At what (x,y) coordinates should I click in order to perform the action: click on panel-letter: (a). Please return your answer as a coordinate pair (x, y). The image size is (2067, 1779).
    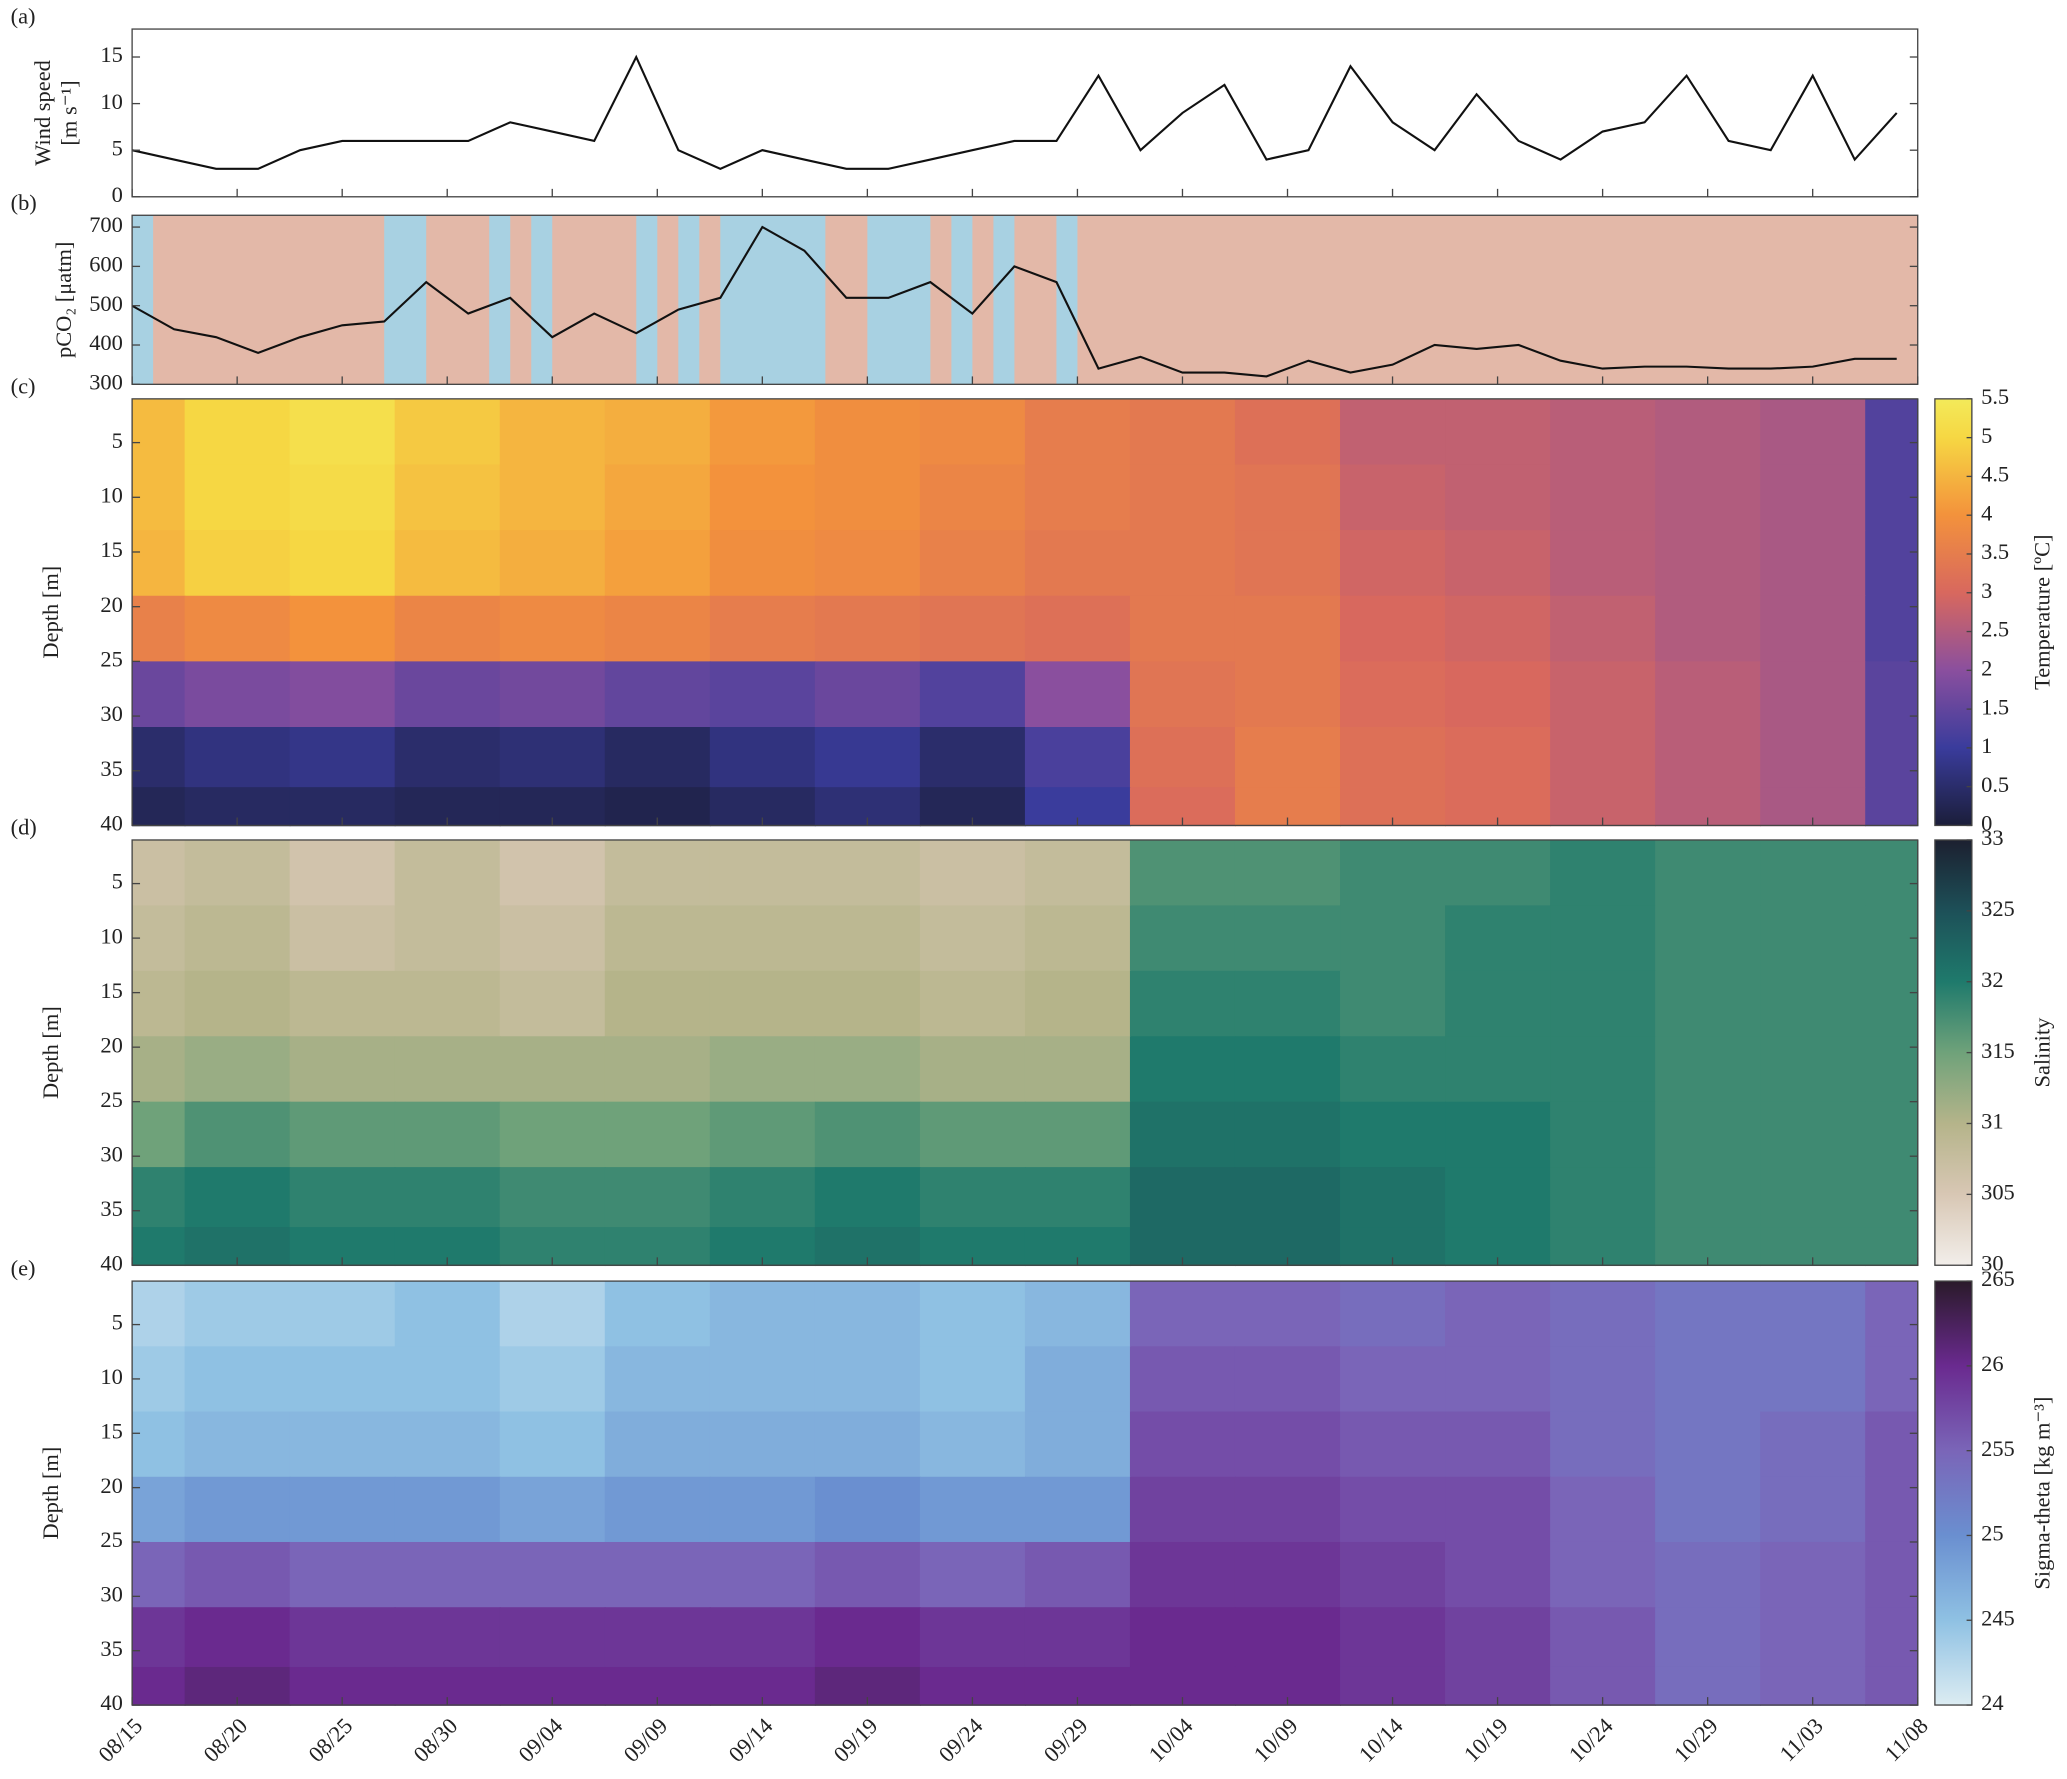
    Looking at the image, I should click on (23, 16).